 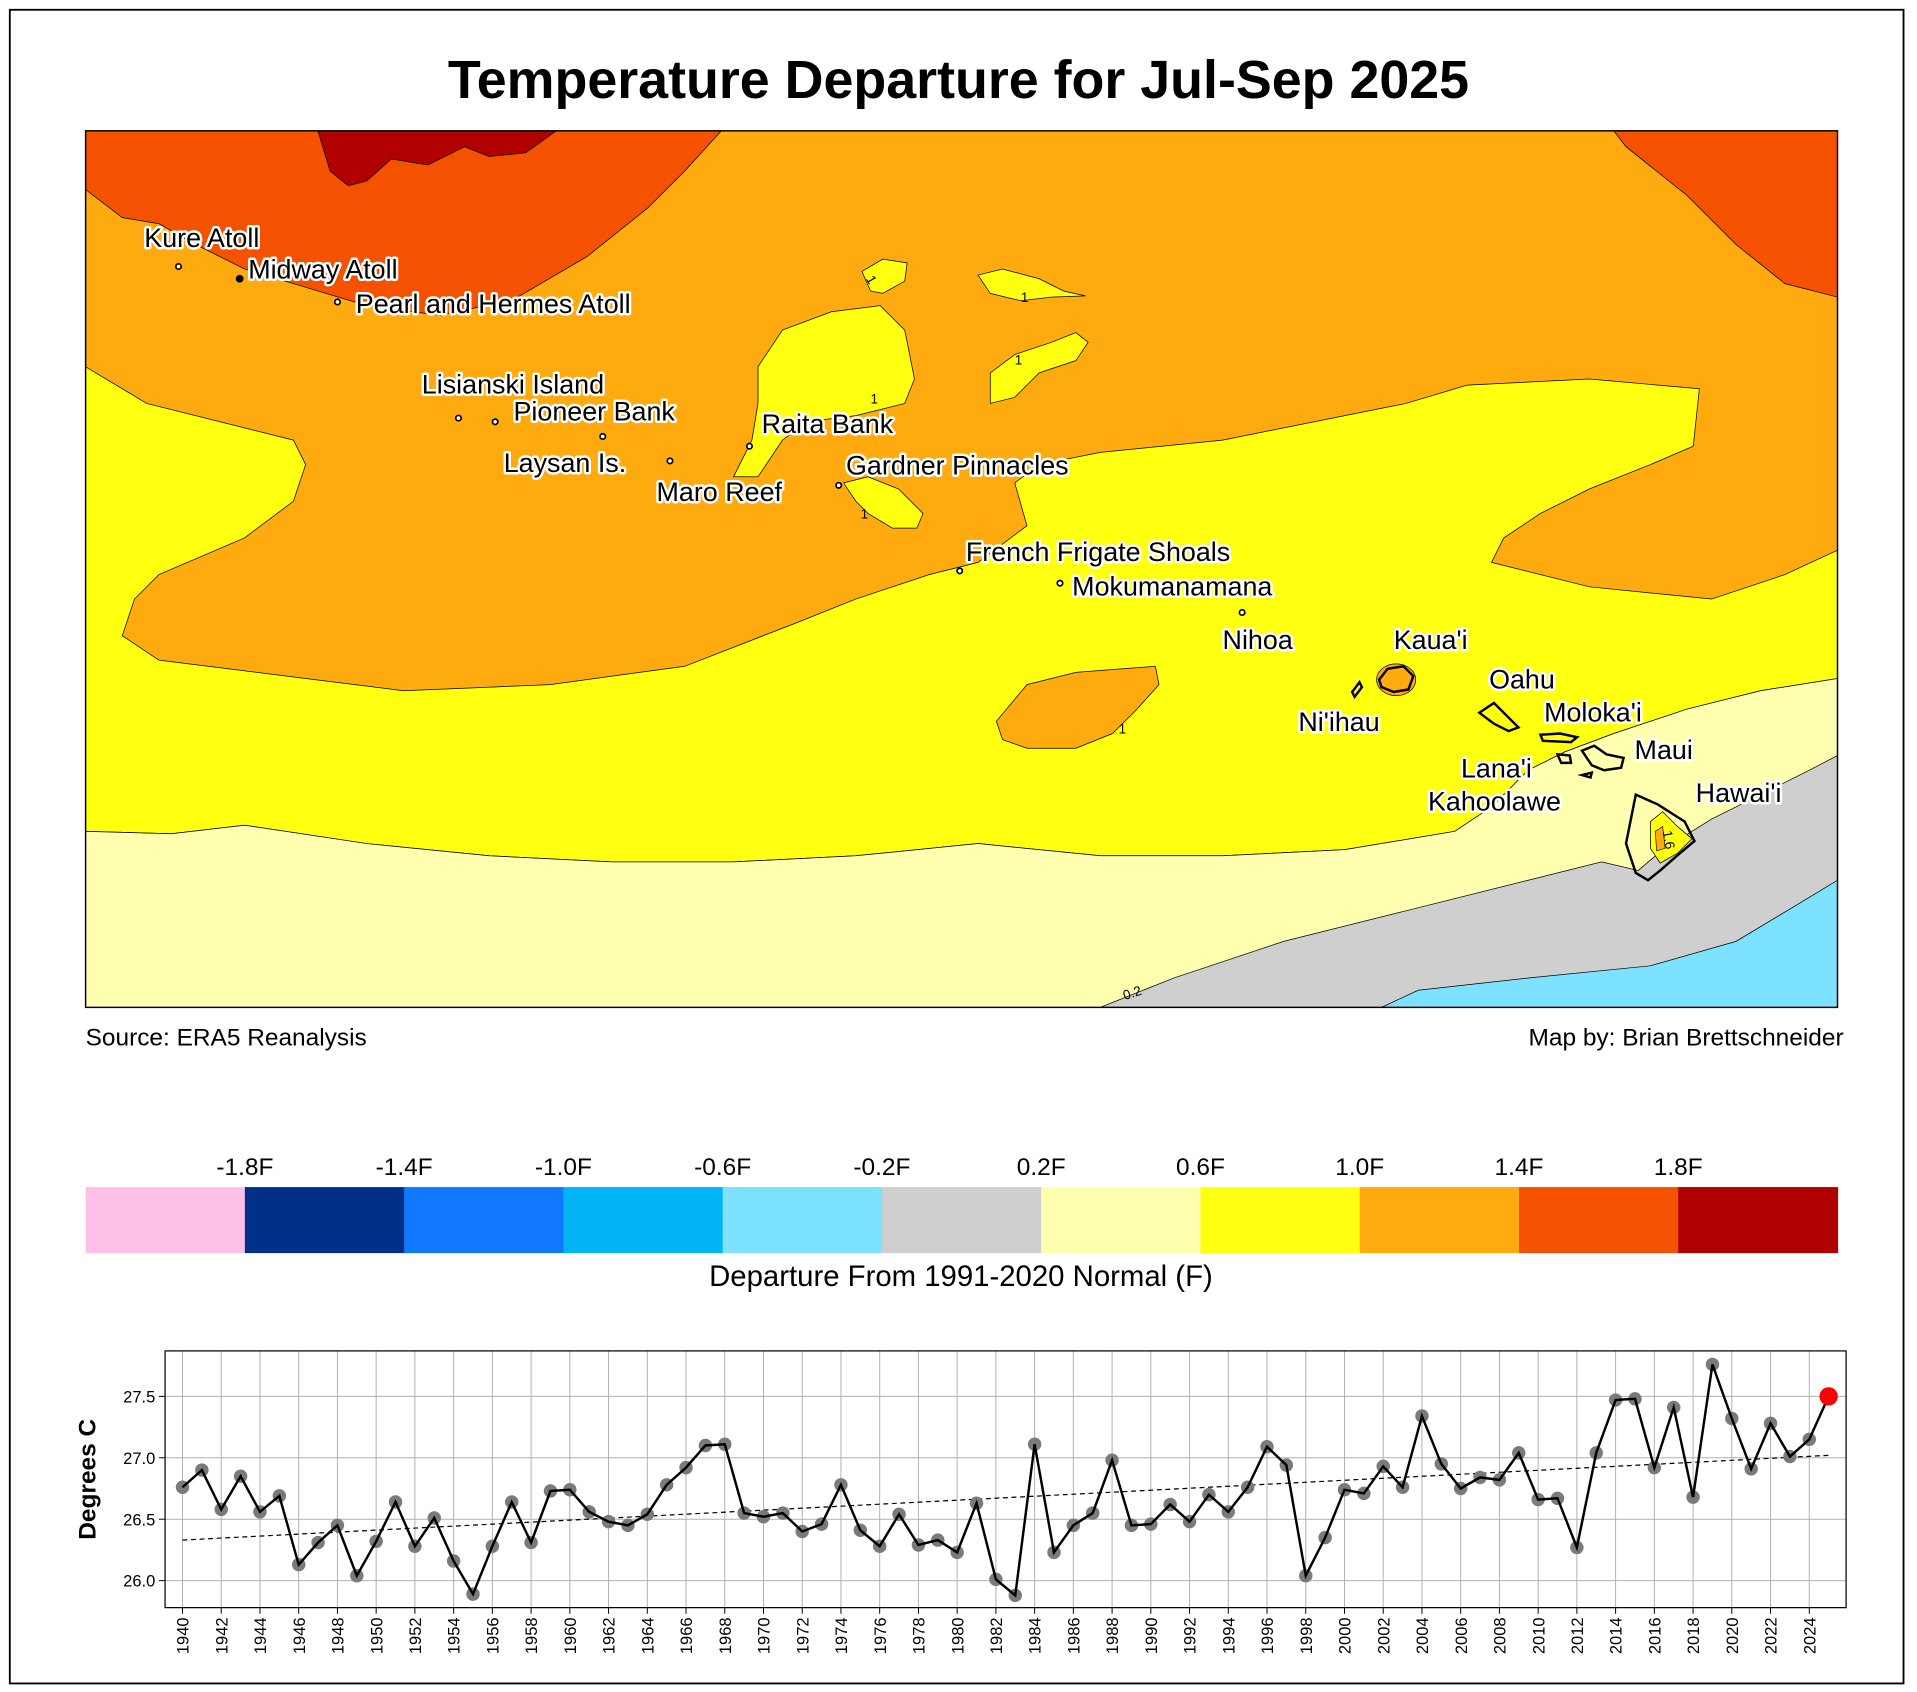 I want to click on x-tick-label: 1984, so click(x=1036, y=1635).